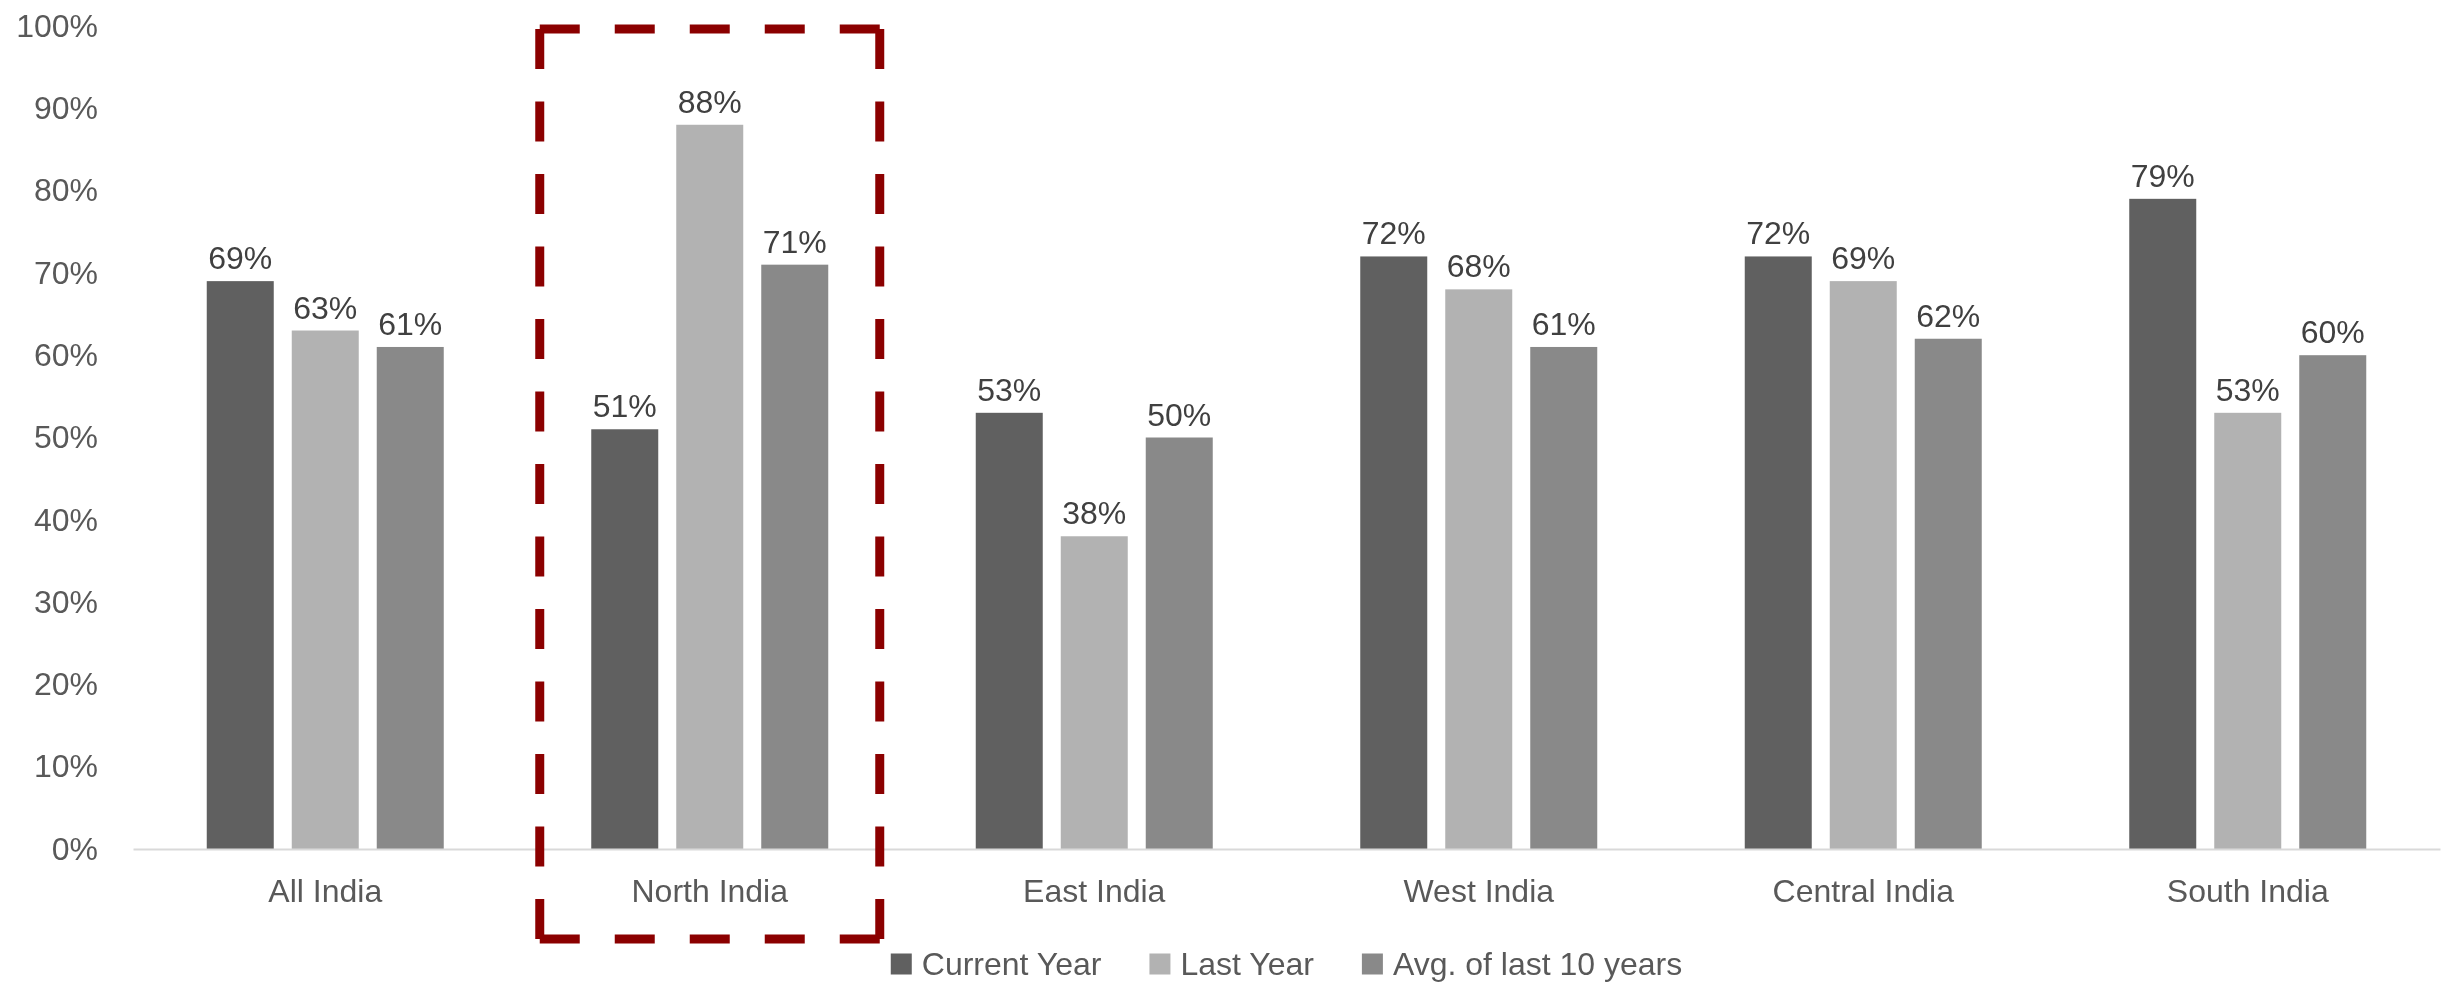 This screenshot has width=2450, height=990. I want to click on x-tick-label: West India, so click(1479, 890).